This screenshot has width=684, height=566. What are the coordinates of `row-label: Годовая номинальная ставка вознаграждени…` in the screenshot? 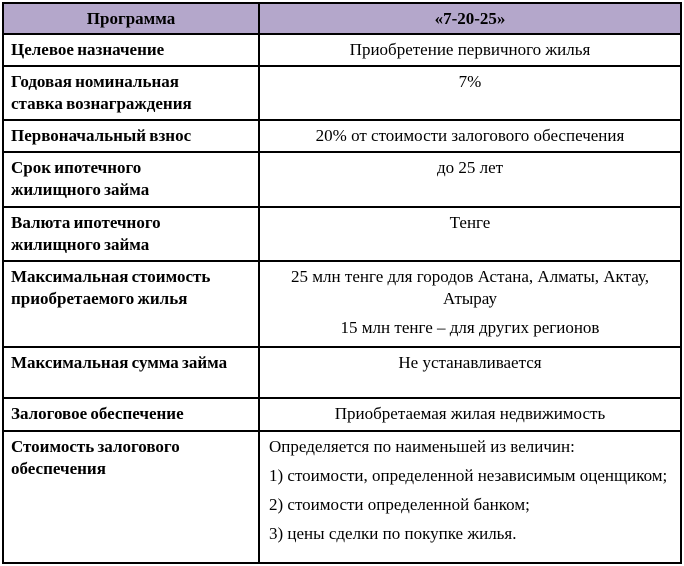 It's located at (131, 93).